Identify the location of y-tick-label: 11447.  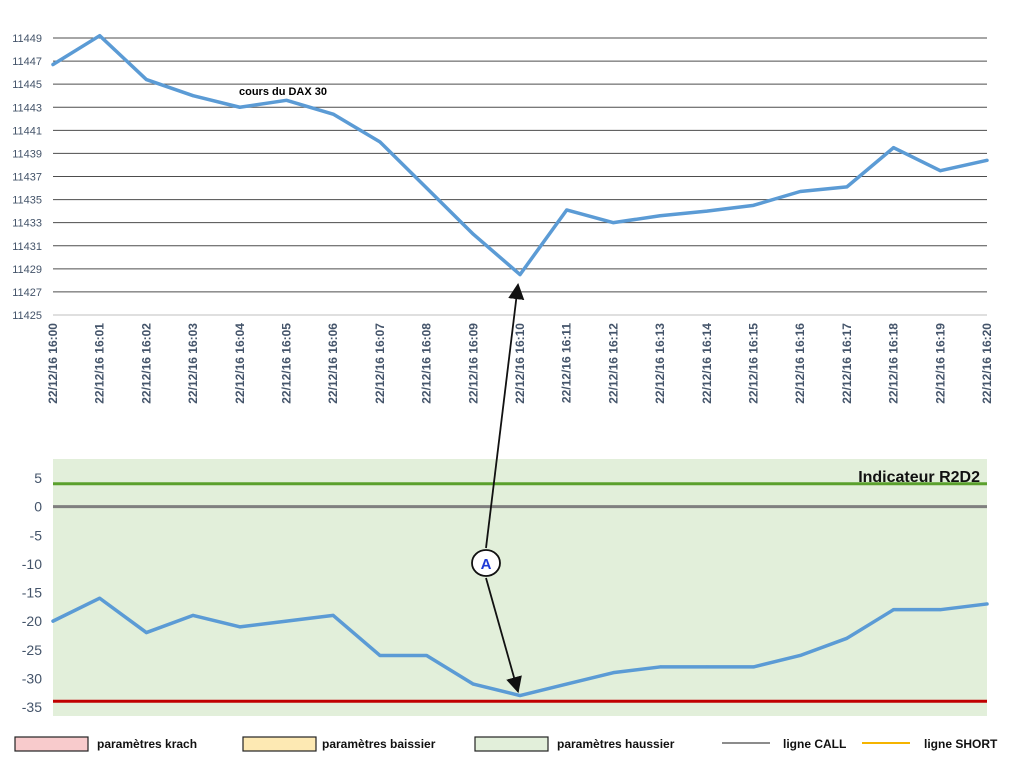
(27, 62).